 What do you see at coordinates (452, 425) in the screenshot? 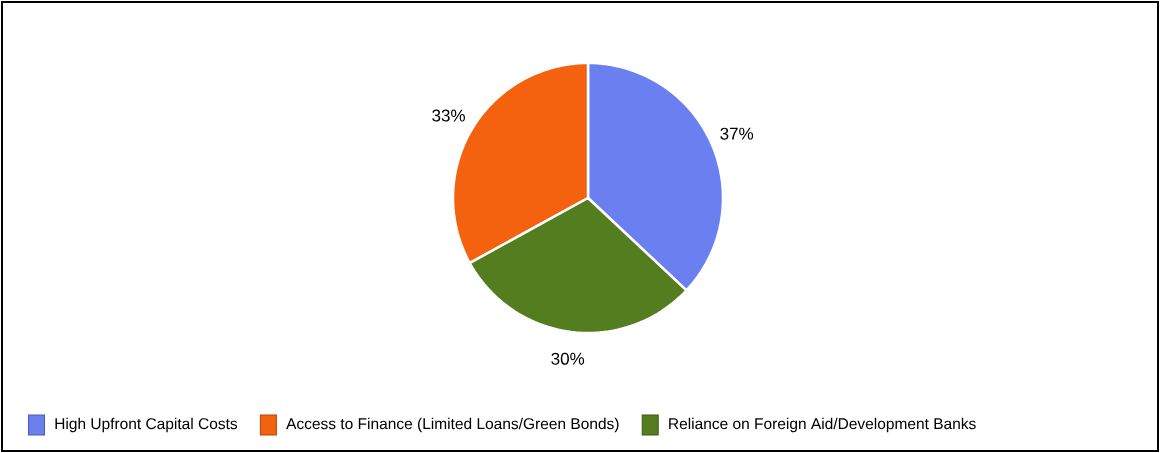
I see `legend-label: Access to Finance (Limited Loans/Green Bonds)` at bounding box center [452, 425].